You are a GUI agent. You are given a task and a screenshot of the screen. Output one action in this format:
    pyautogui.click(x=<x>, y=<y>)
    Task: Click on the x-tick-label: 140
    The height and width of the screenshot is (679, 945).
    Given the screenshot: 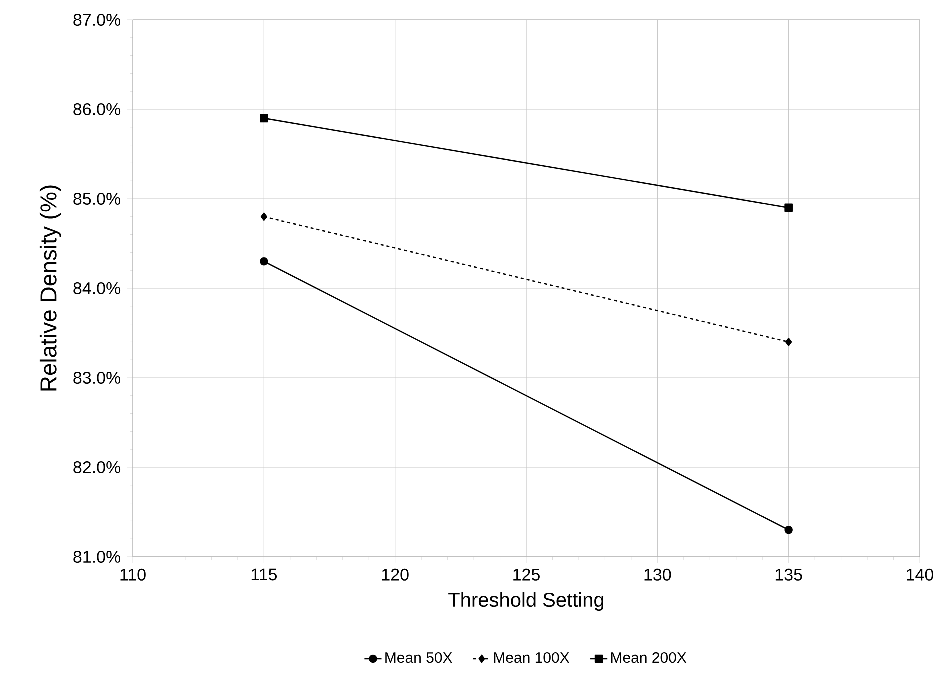 What is the action you would take?
    pyautogui.click(x=920, y=574)
    